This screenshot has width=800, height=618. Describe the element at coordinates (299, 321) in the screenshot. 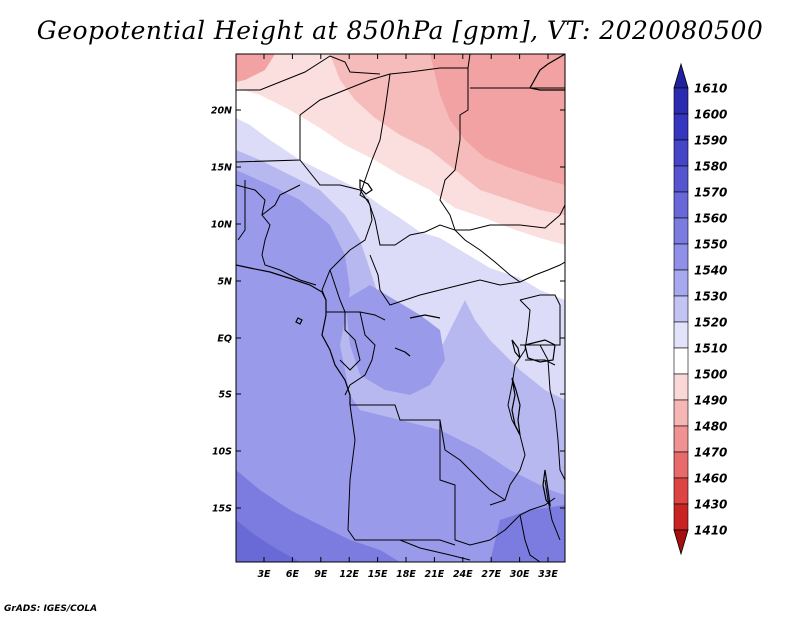

I see `island-bioko` at that location.